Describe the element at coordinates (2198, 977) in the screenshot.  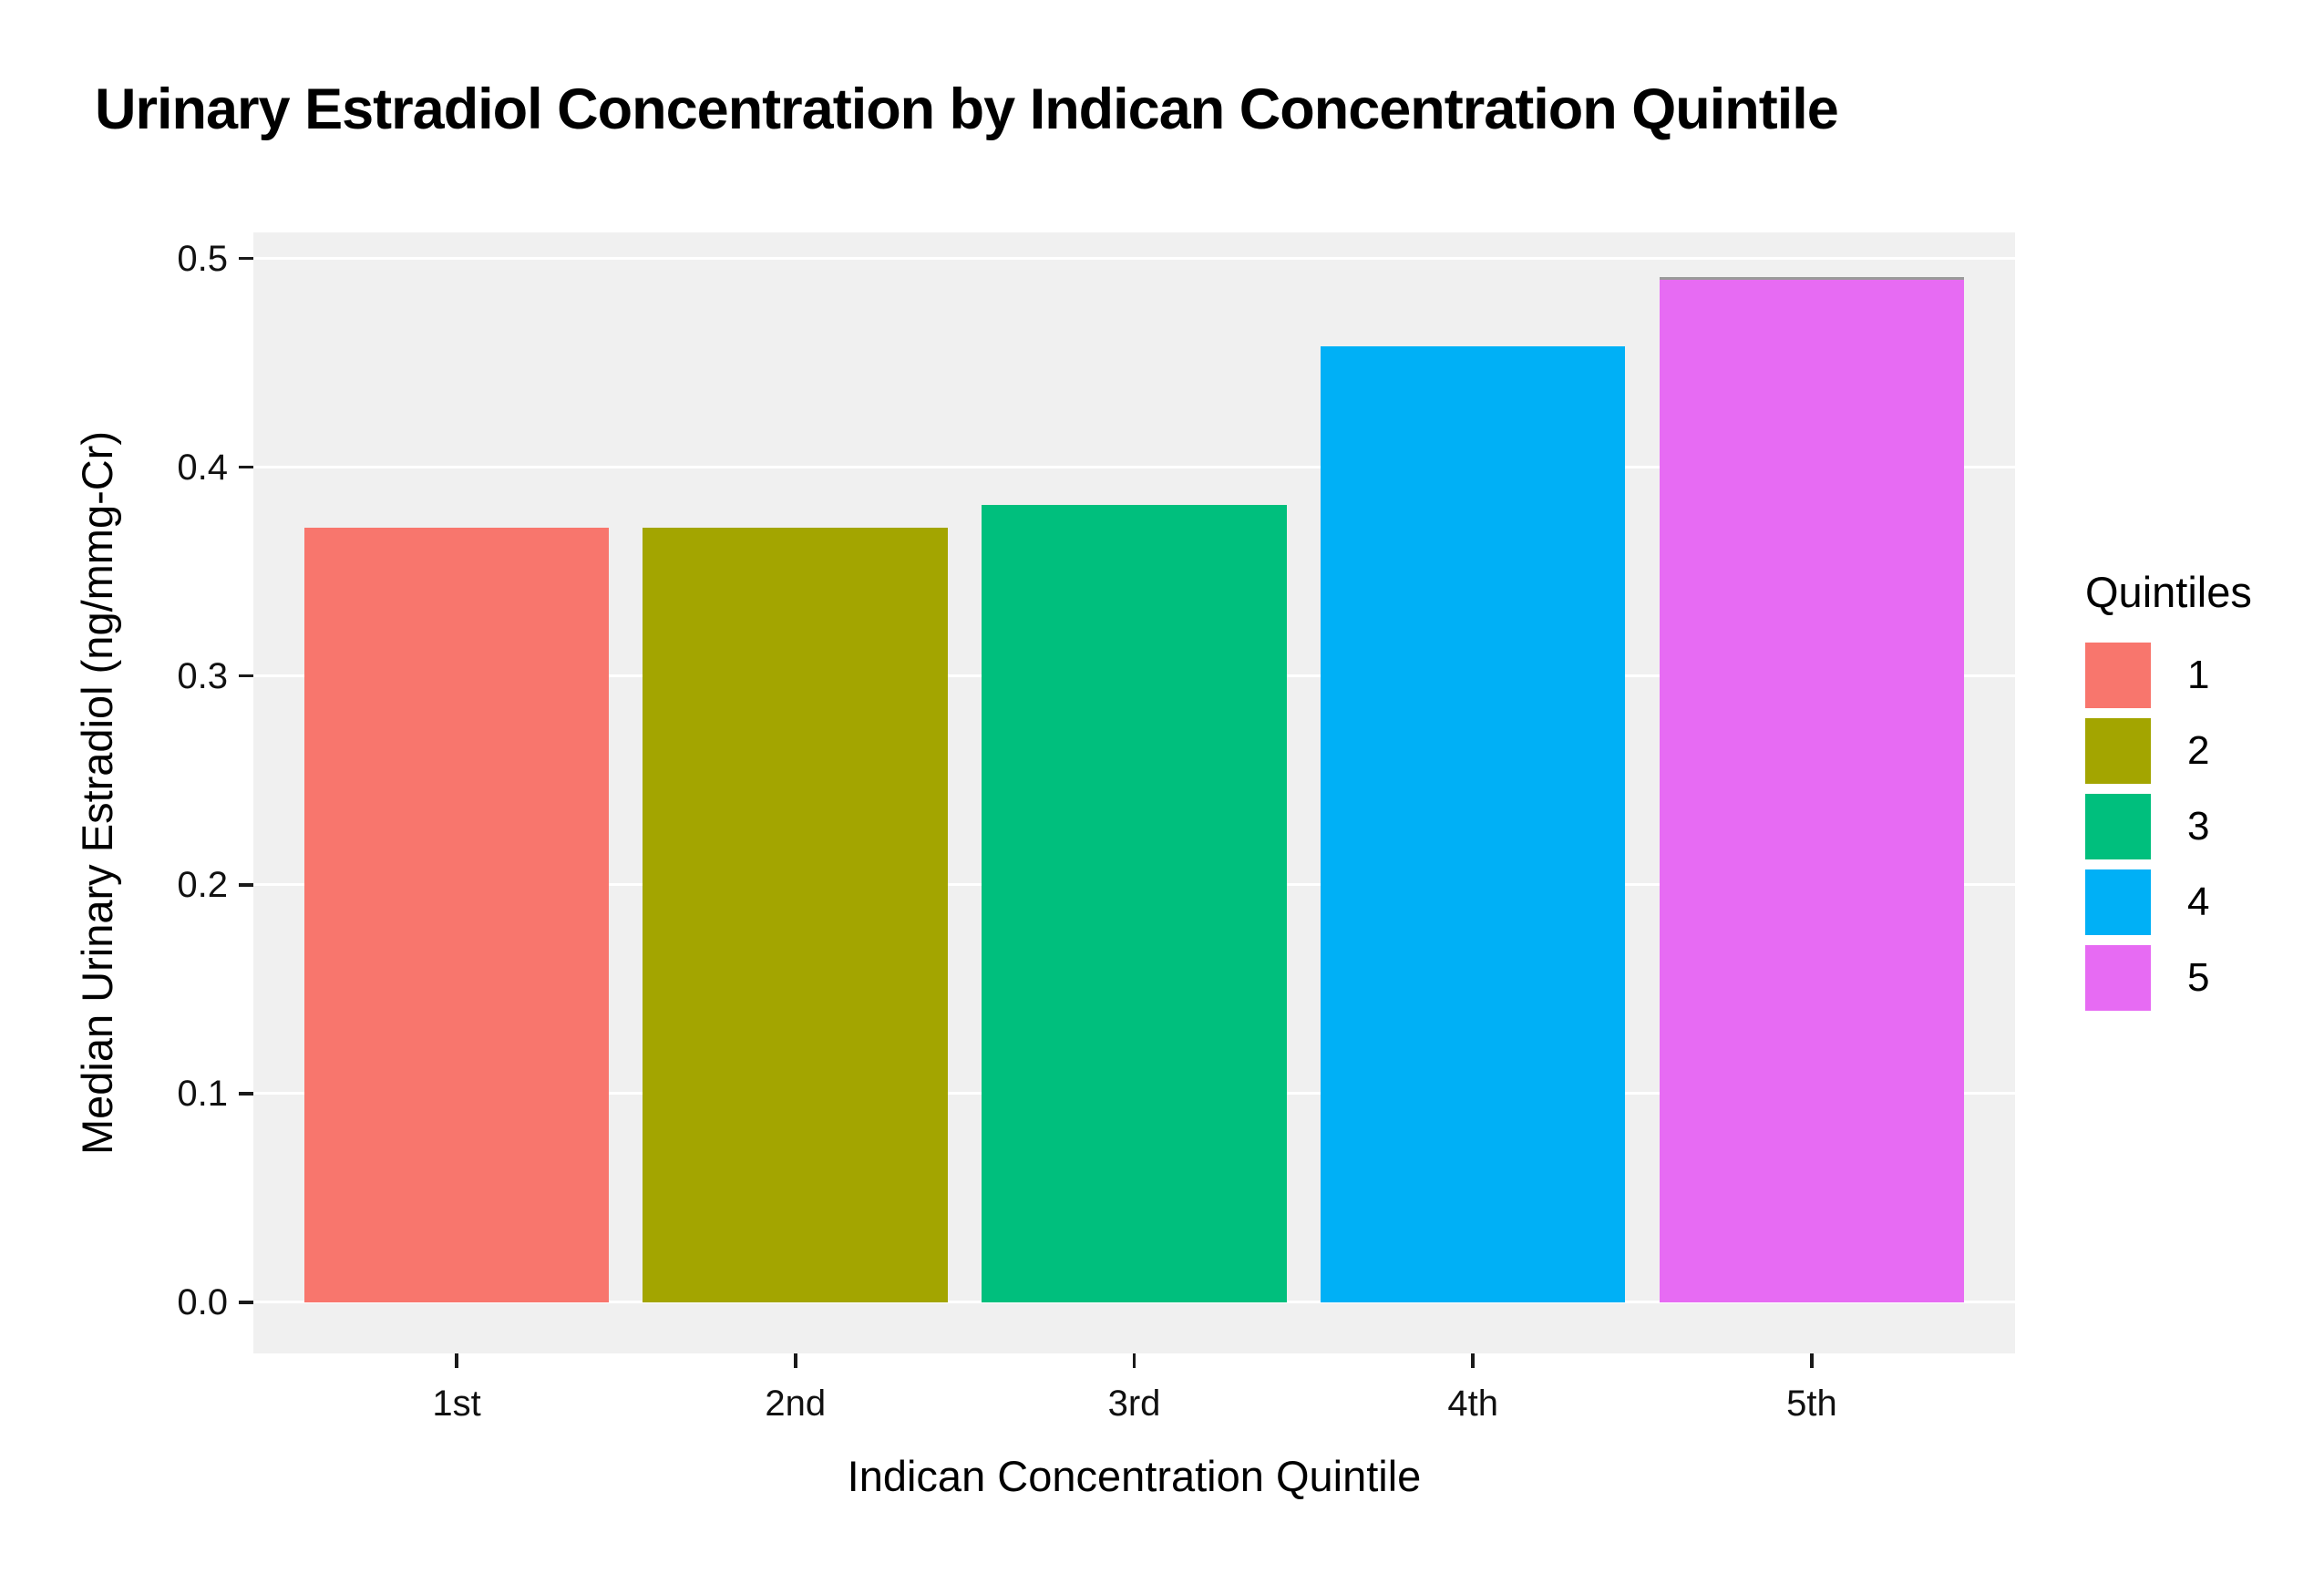
I see `legend-label: 5` at that location.